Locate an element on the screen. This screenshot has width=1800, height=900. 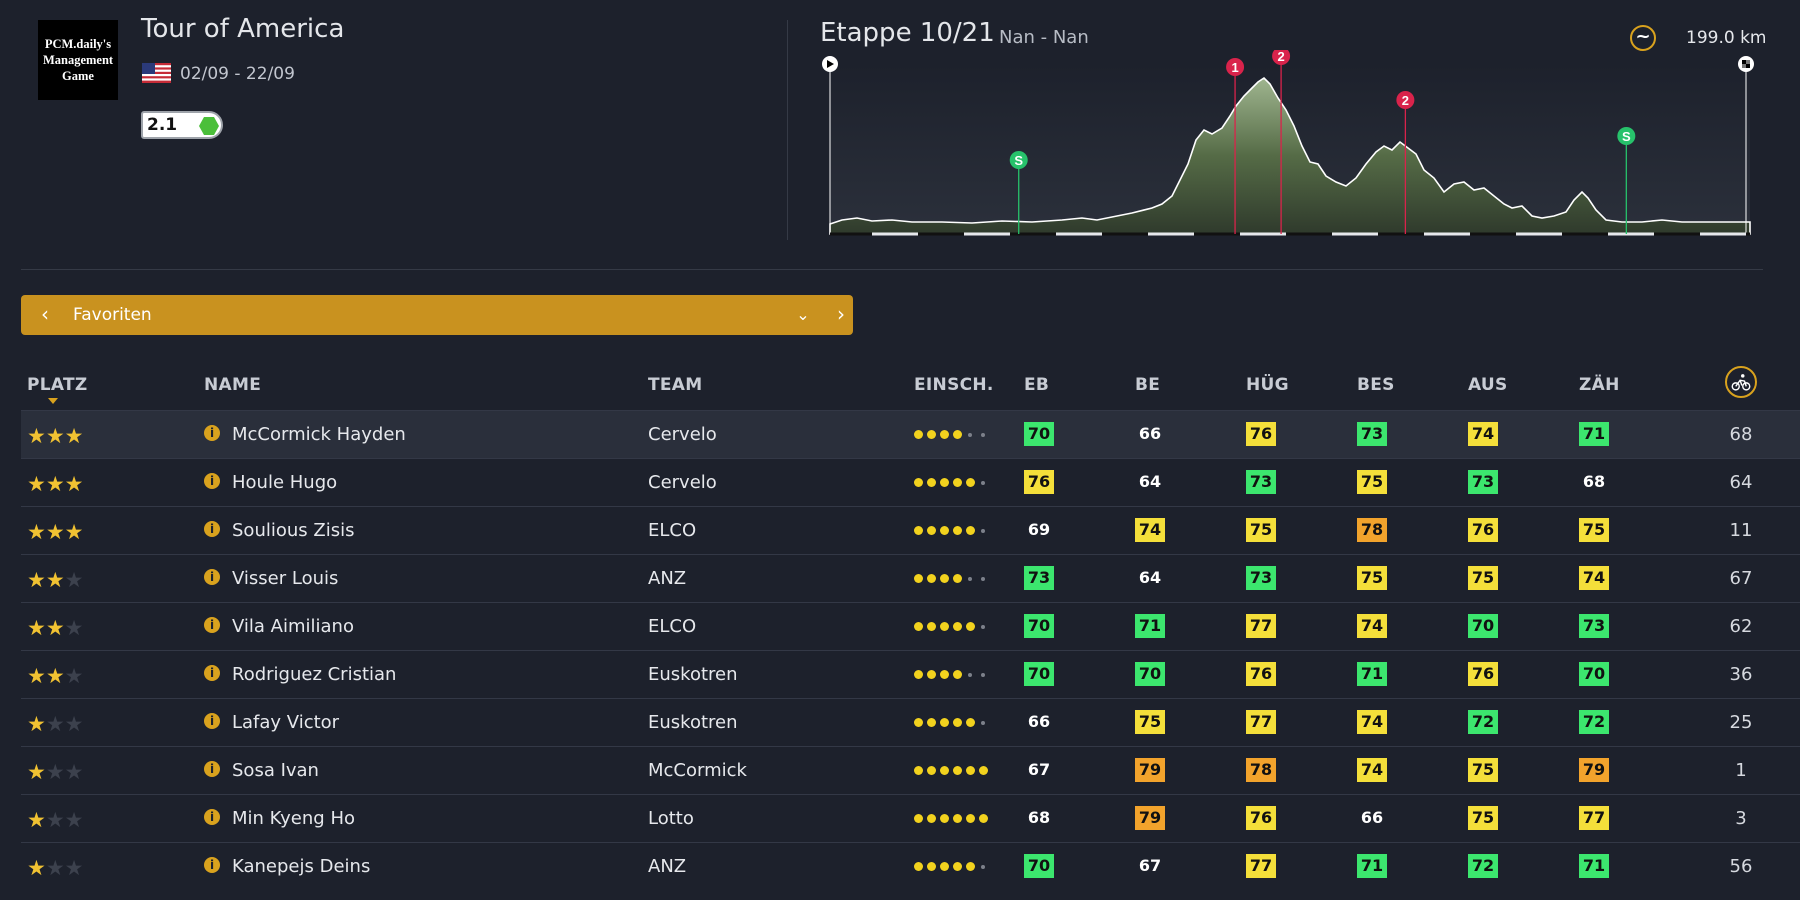
cyclist-icon is located at coordinates (1741, 382).